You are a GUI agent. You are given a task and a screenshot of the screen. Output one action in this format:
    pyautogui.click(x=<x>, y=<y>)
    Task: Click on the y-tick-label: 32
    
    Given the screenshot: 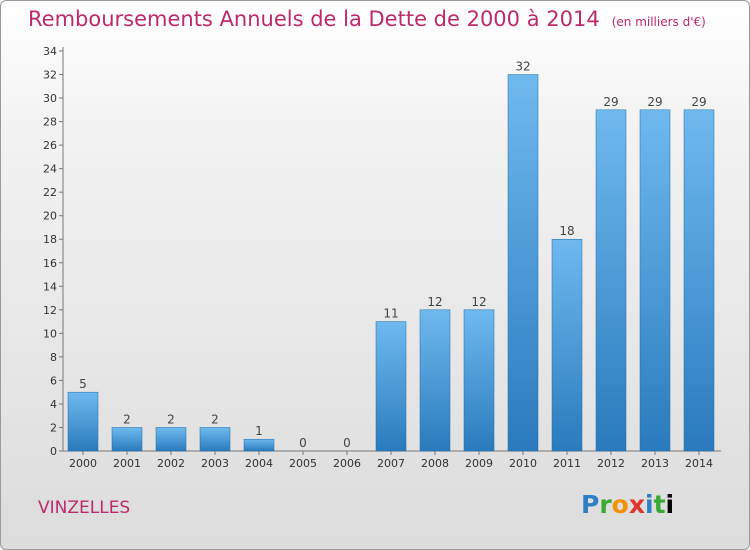 What is the action you would take?
    pyautogui.click(x=50, y=75)
    